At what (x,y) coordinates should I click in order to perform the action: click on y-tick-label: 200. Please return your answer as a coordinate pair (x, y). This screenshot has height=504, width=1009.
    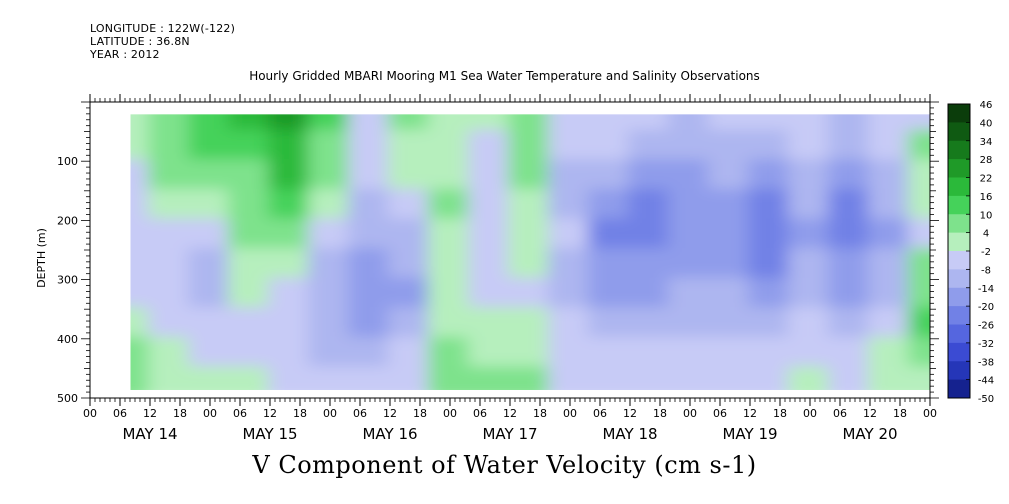
    Looking at the image, I should click on (67, 220).